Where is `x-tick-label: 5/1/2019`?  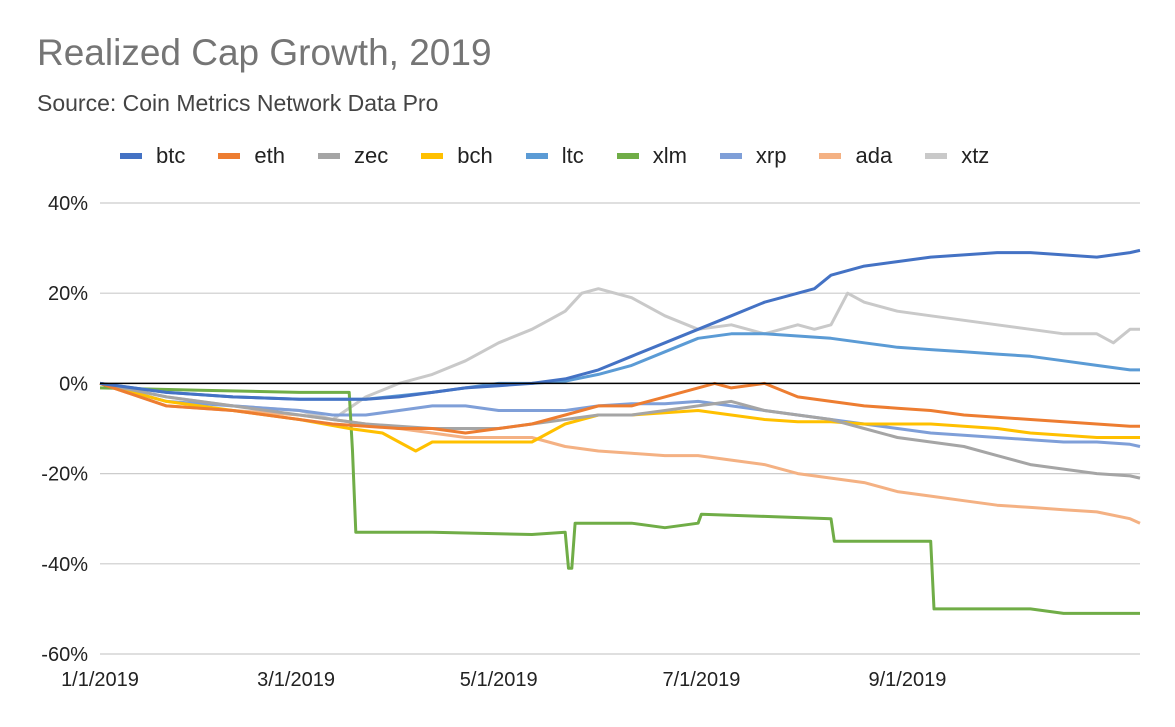 x-tick-label: 5/1/2019 is located at coordinates (499, 680).